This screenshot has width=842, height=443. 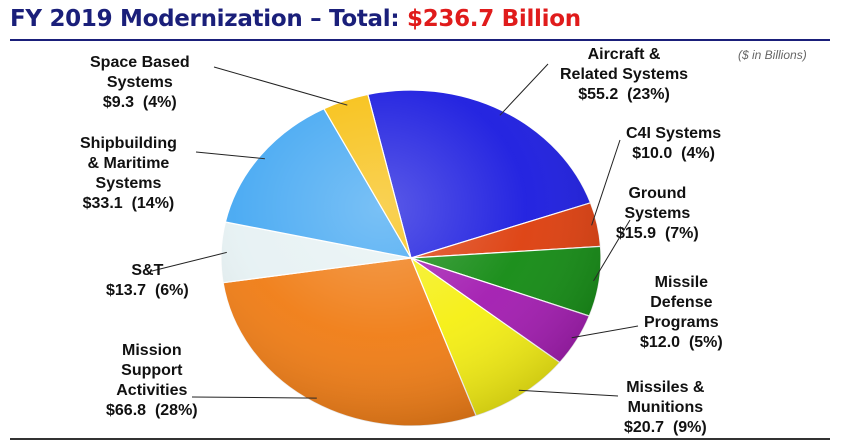 What do you see at coordinates (128, 143) in the screenshot?
I see `slice-label-name: Shipbuilding` at bounding box center [128, 143].